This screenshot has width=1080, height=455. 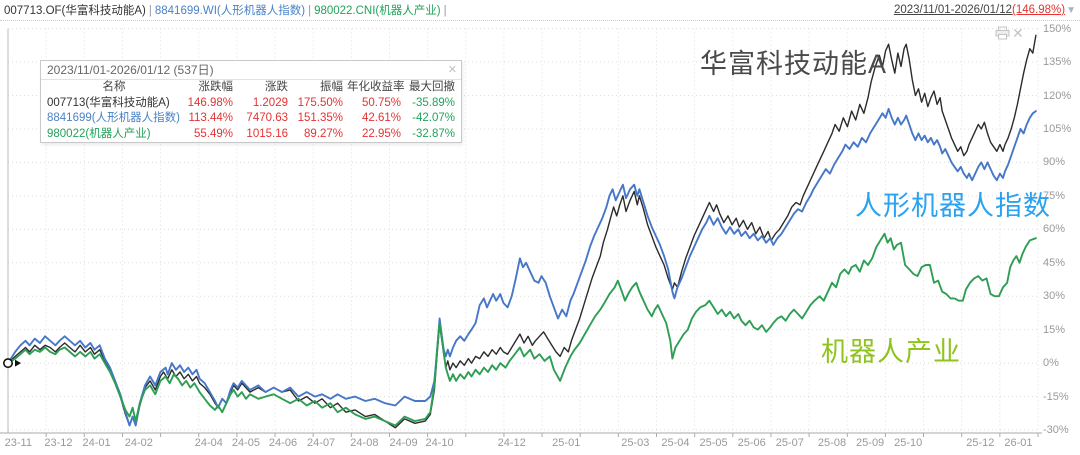 What do you see at coordinates (138, 443) in the screenshot?
I see `x-axis-label: 24-02` at bounding box center [138, 443].